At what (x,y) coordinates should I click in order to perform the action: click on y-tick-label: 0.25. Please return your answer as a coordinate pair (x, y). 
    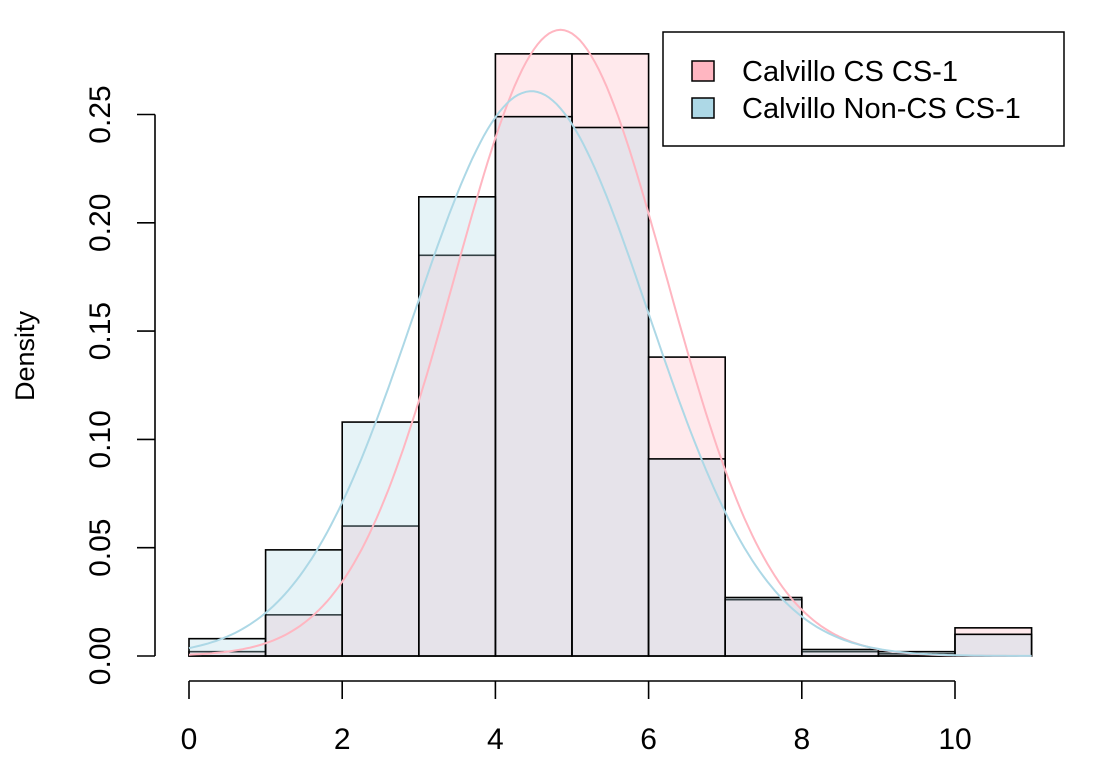
    Looking at the image, I should click on (100, 114).